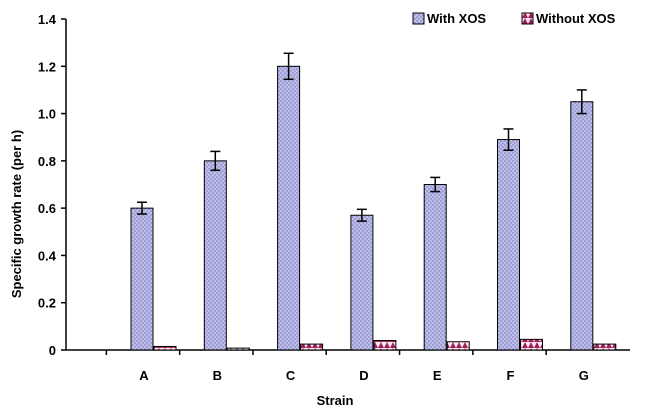 The height and width of the screenshot is (412, 646). Describe the element at coordinates (605, 347) in the screenshot. I see `bar-without-xos-g` at that location.